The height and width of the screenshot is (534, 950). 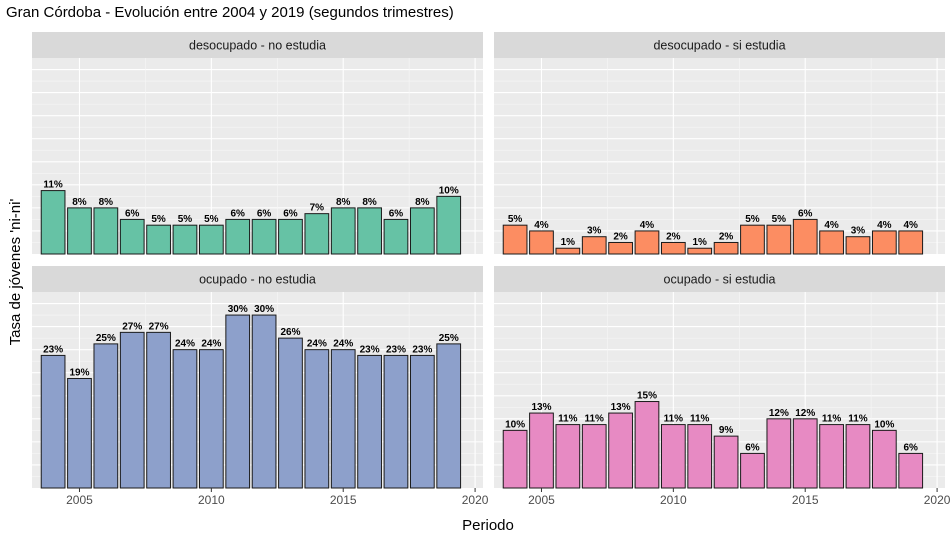 I want to click on x-tick-label: 2020, so click(x=475, y=500).